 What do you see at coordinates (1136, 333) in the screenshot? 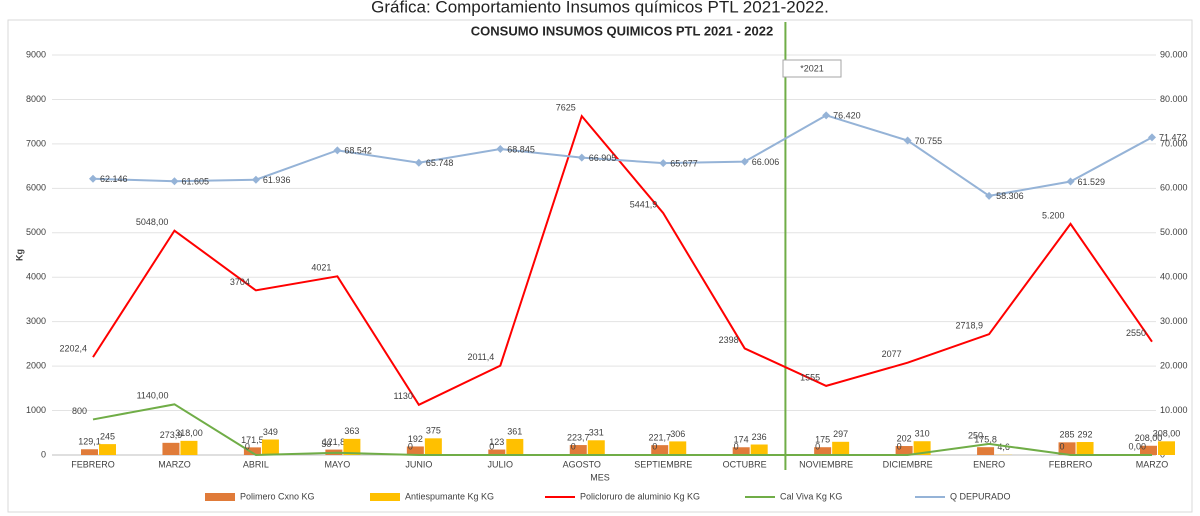
I see `data-label: 2550` at bounding box center [1136, 333].